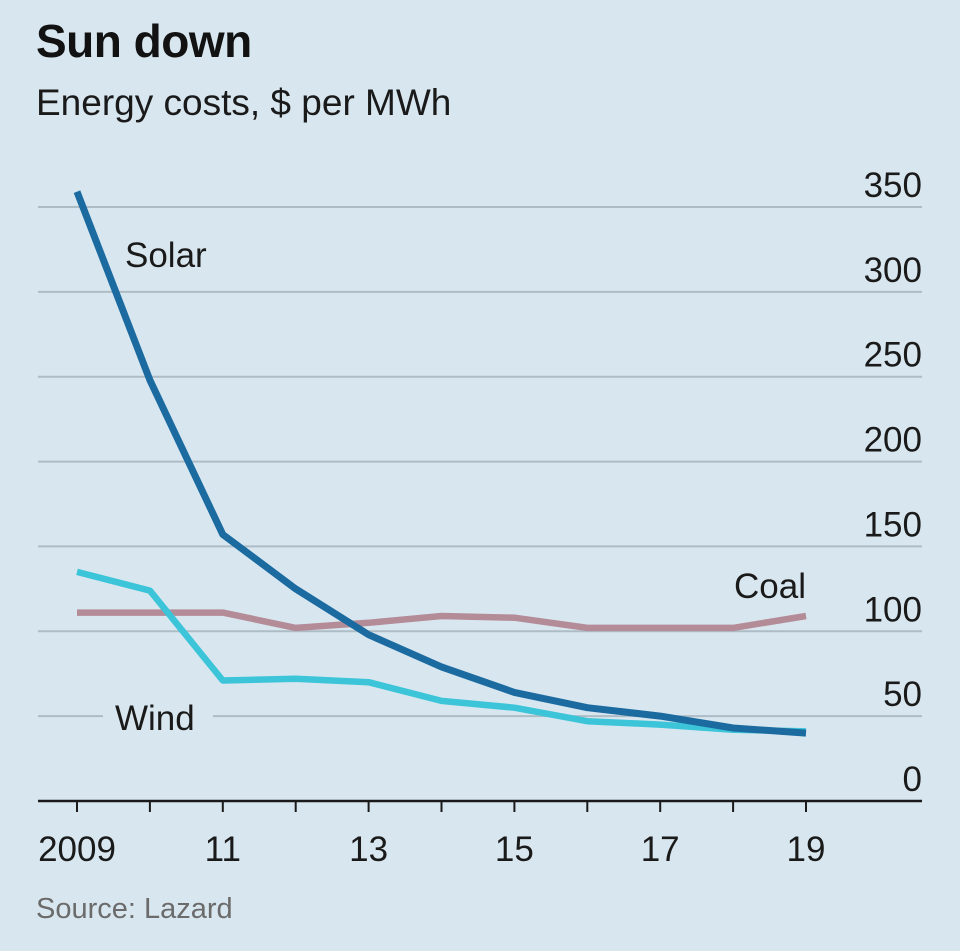  I want to click on x-tick-label: 15, so click(514, 849).